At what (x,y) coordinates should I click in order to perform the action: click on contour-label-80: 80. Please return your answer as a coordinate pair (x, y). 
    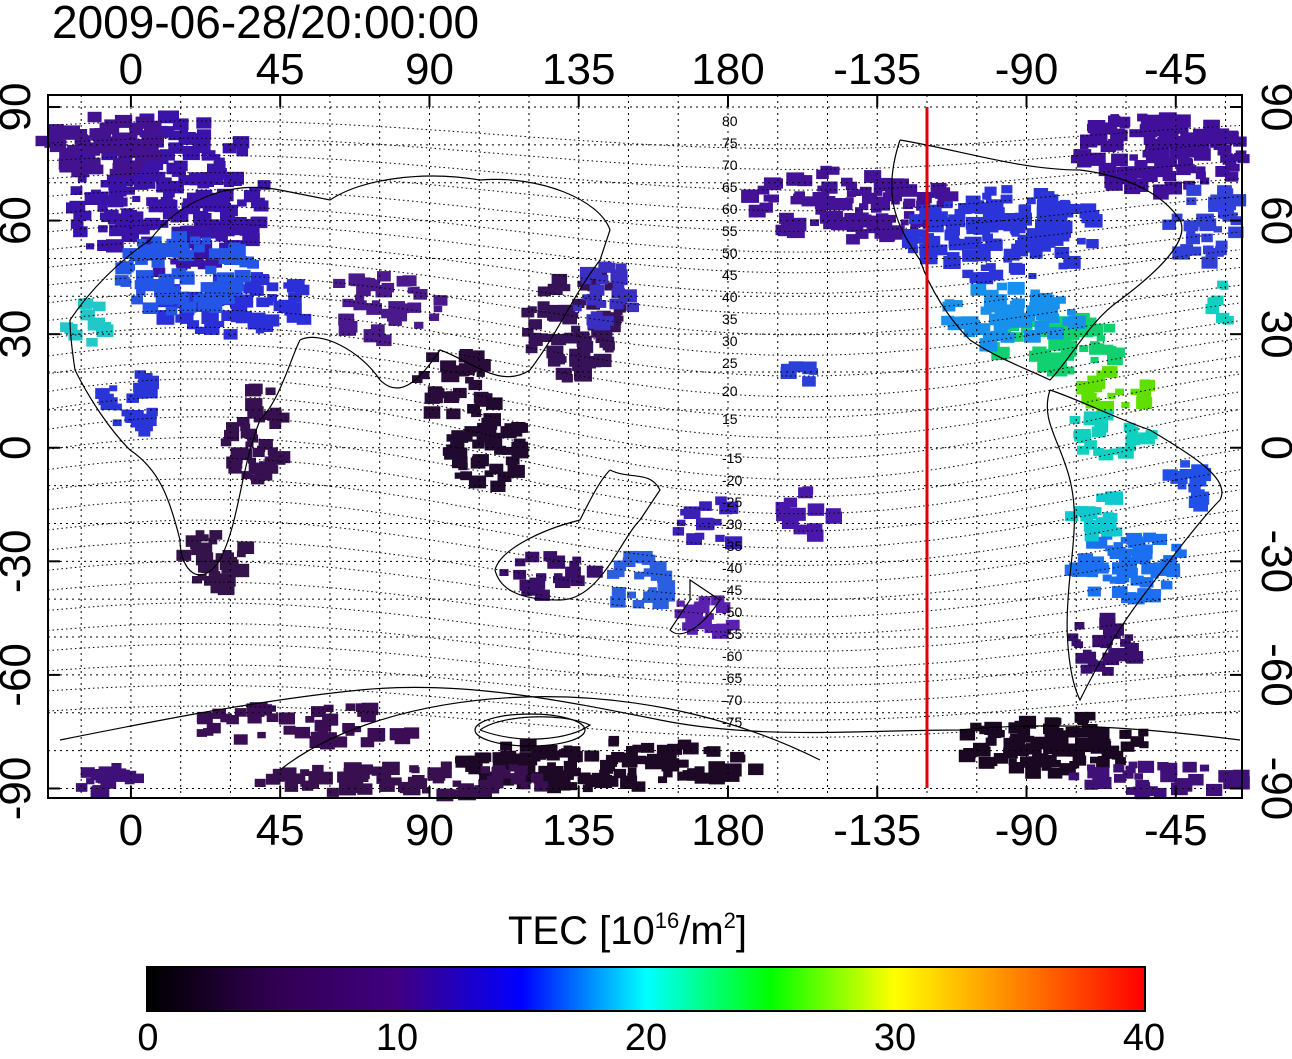
    Looking at the image, I should click on (730, 121).